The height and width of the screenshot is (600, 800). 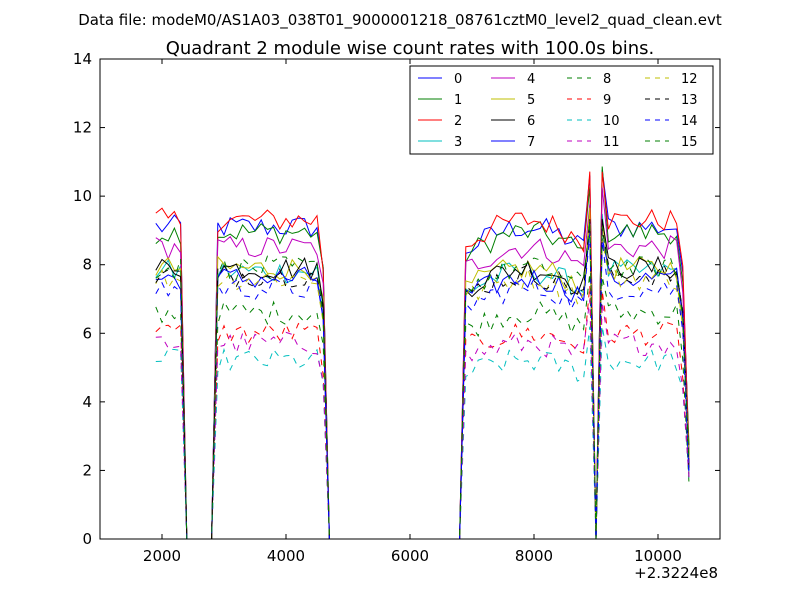 I want to click on legend-label-7: 7, so click(x=531, y=142).